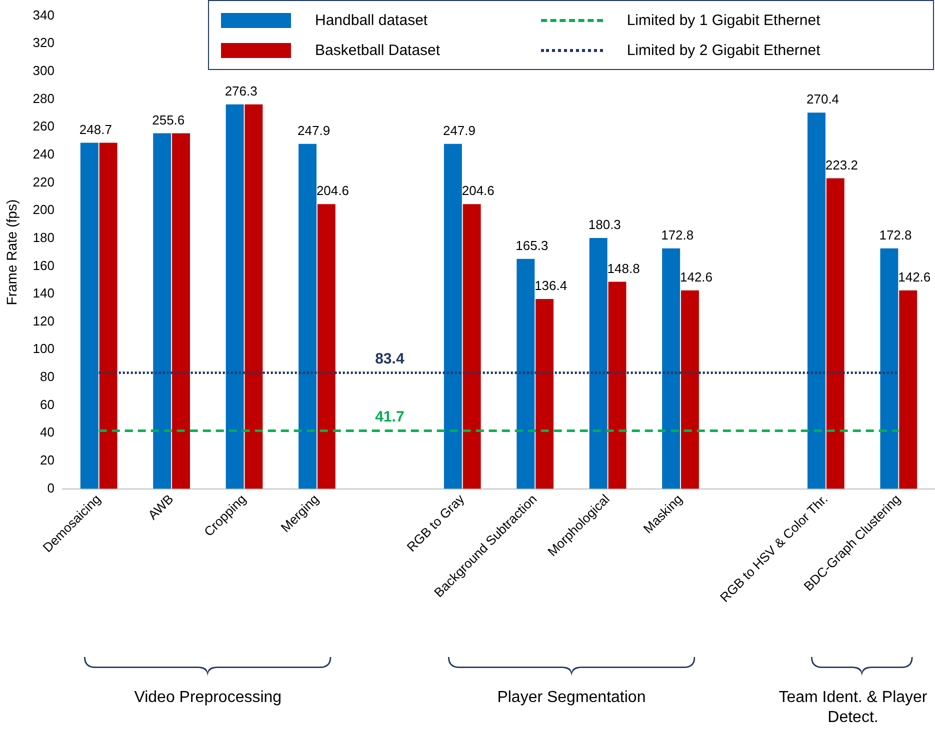 The width and height of the screenshot is (935, 734). I want to click on data-label: 223.2, so click(841, 164).